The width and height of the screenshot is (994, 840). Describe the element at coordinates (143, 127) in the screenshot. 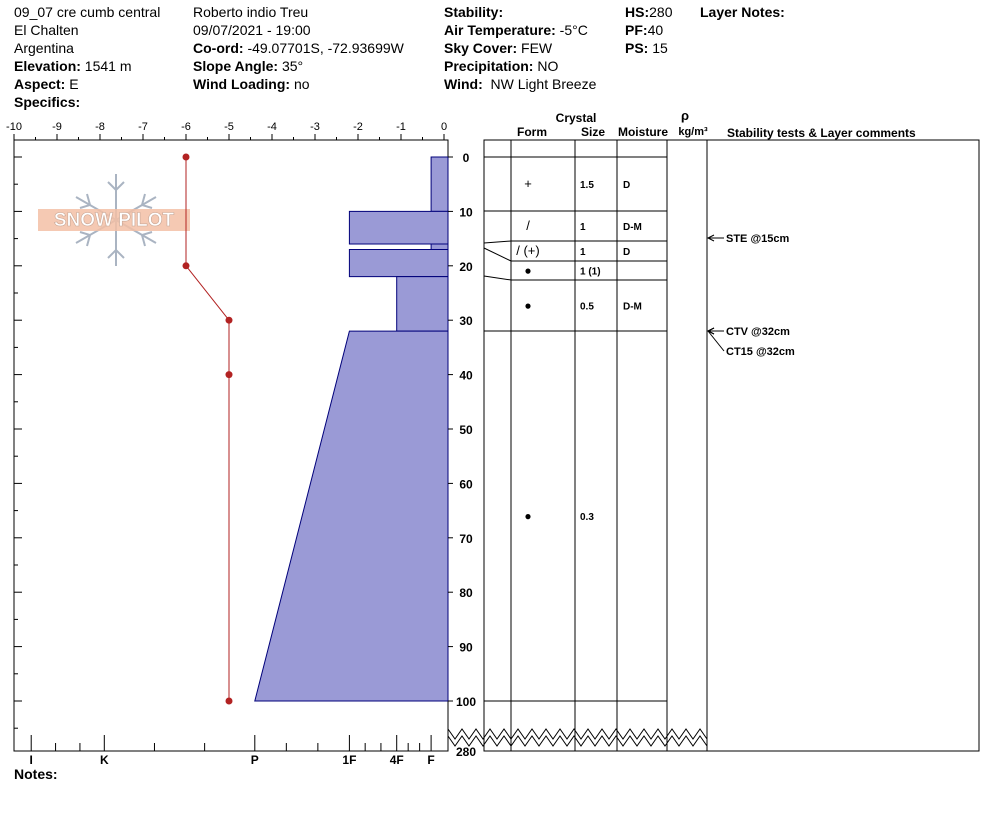

I see `temp-tick-label: -7` at that location.